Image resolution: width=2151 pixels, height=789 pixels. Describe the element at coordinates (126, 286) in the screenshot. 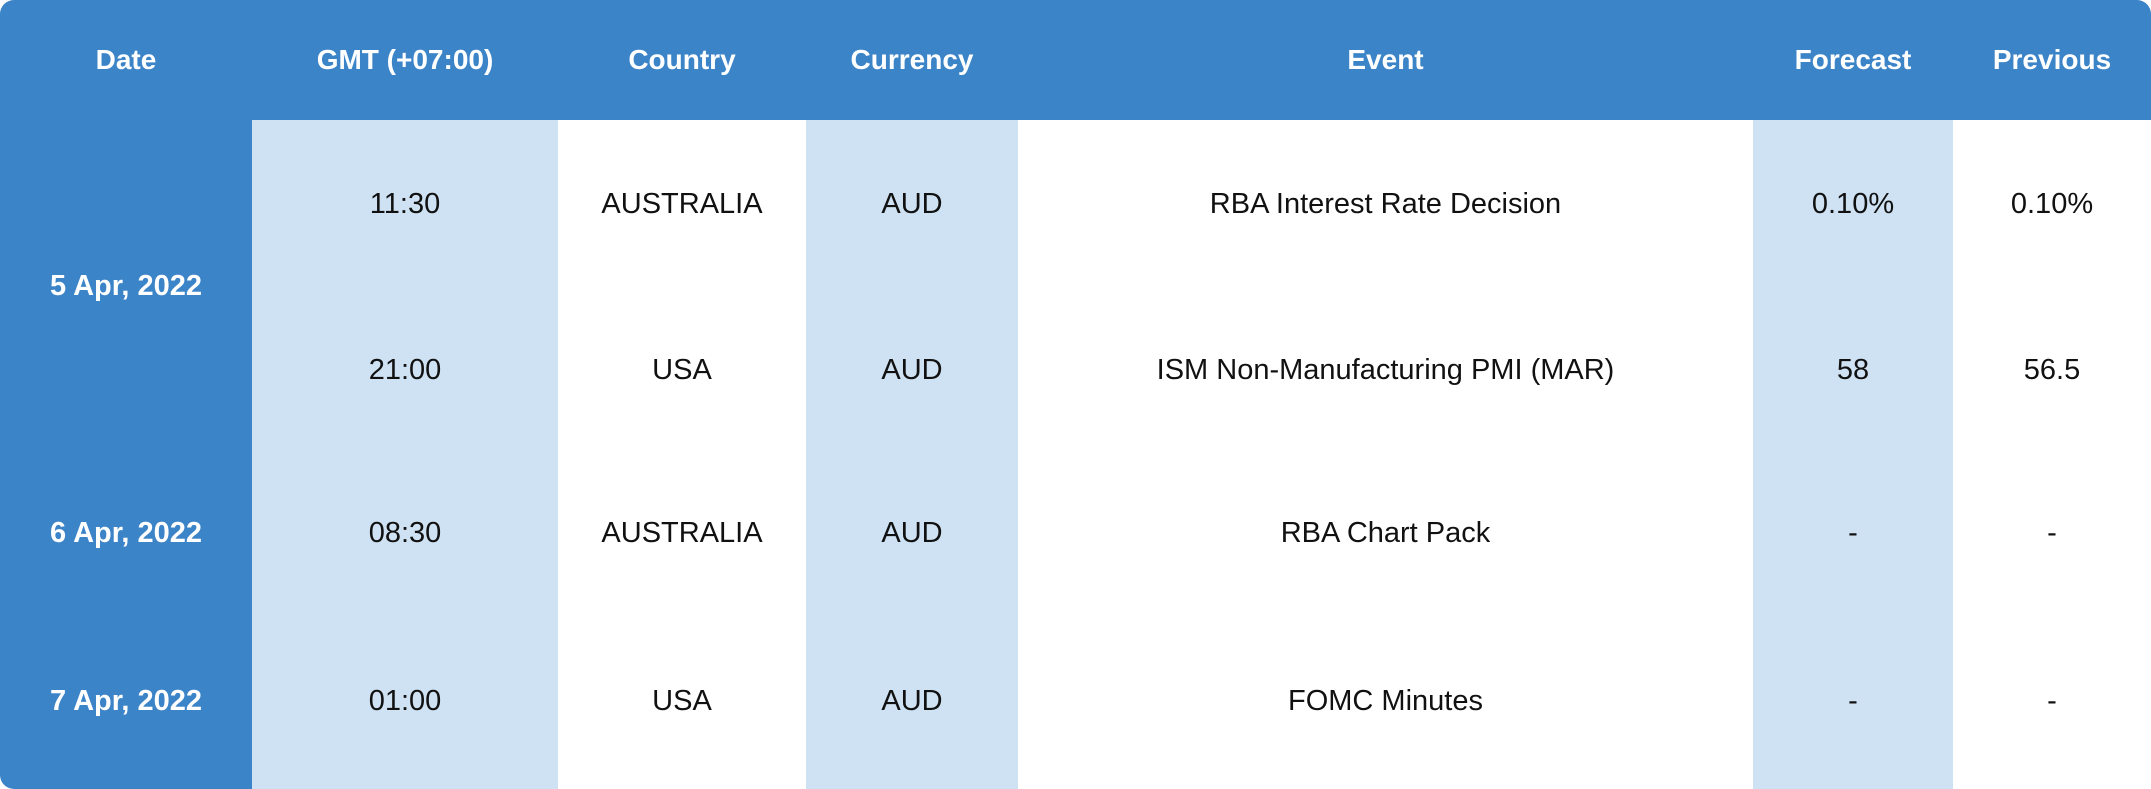

I see `date-cell: 5 Apr, 2022` at that location.